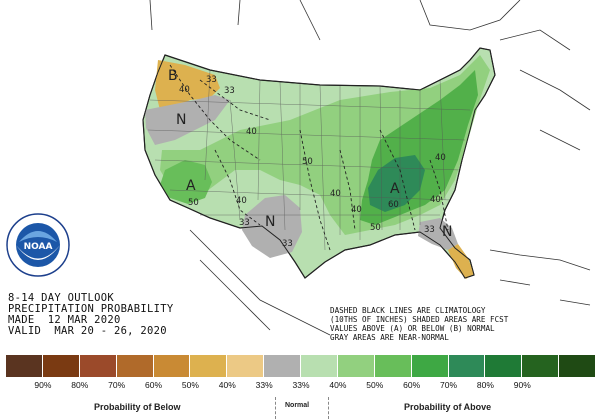 The height and width of the screenshot is (419, 607). Describe the element at coordinates (393, 205) in the screenshot. I see `contour-label: 60` at that location.